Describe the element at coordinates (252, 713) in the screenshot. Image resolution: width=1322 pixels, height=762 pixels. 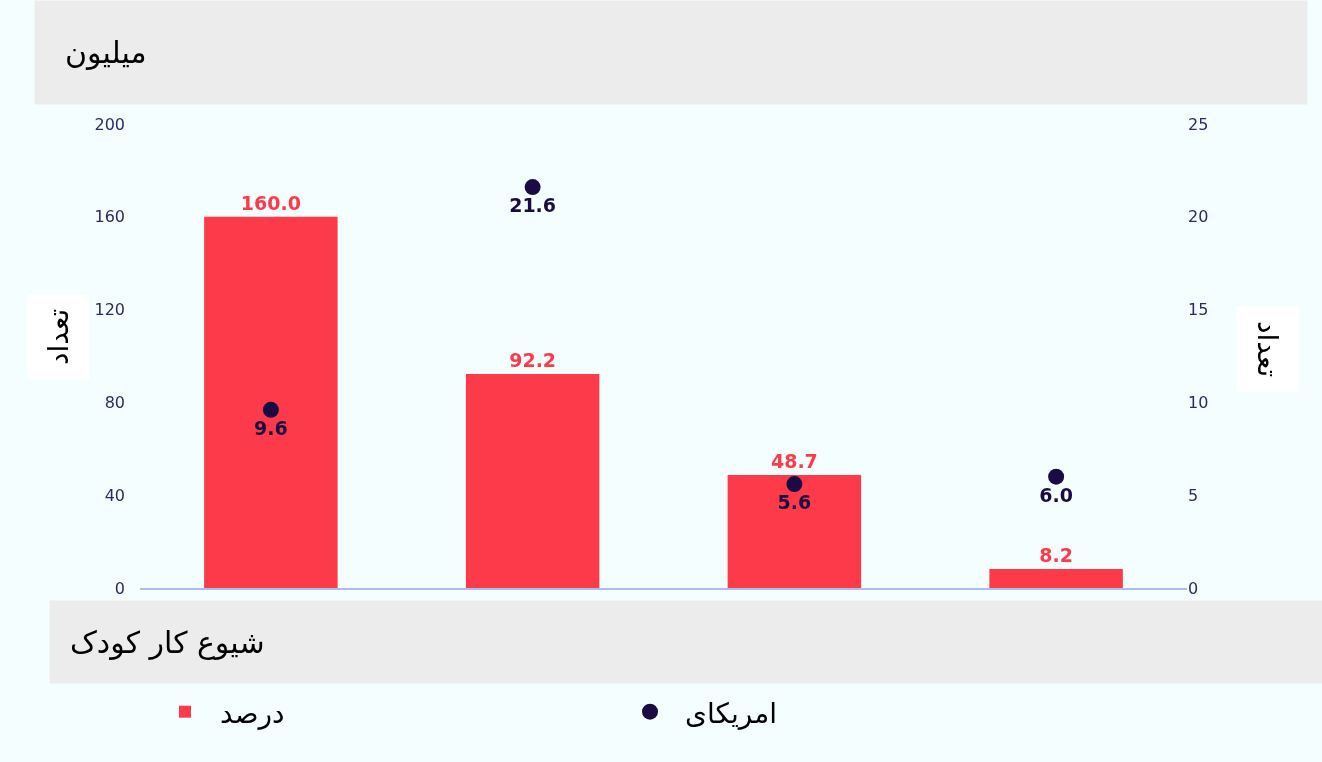
I see `legend-label: درصد` at that location.